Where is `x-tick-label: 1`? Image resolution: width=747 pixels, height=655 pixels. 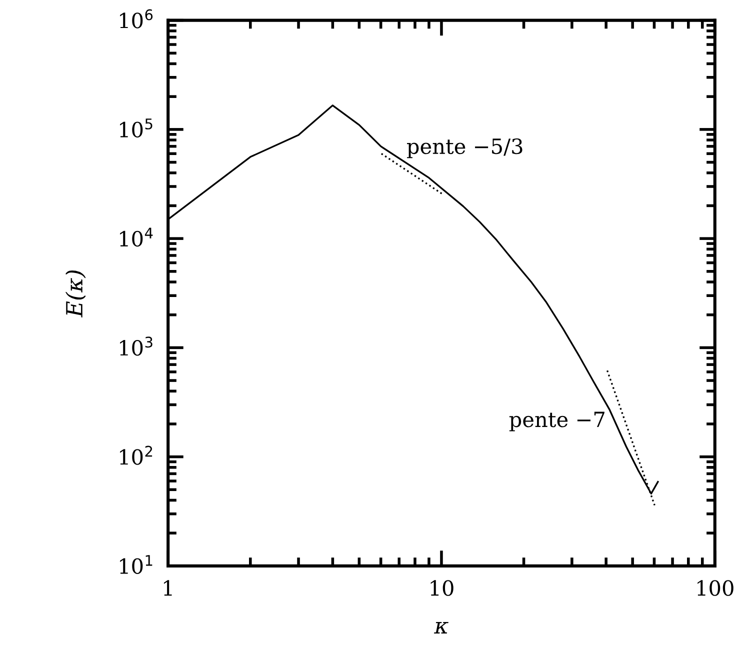 x-tick-label: 1 is located at coordinates (168, 588).